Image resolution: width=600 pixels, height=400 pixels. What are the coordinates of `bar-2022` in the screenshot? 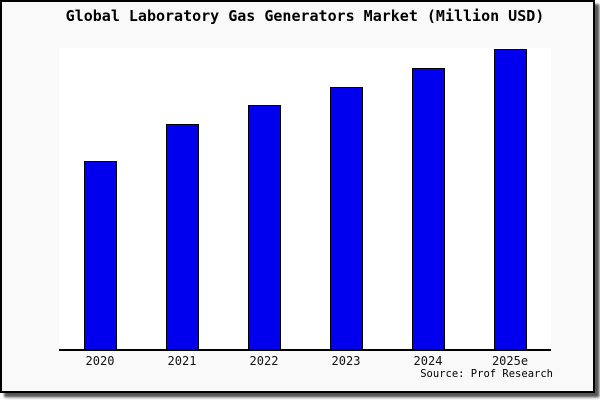 It's located at (264, 227).